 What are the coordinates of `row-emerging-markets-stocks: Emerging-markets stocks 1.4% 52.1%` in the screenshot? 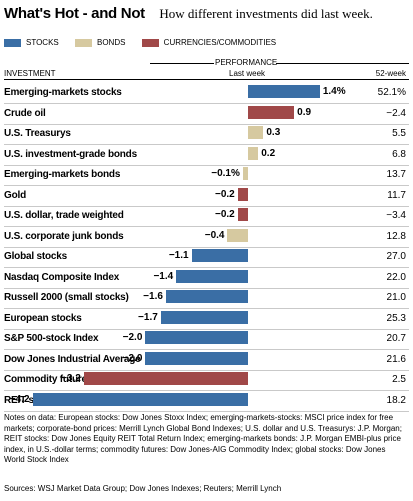 It's located at (206, 92).